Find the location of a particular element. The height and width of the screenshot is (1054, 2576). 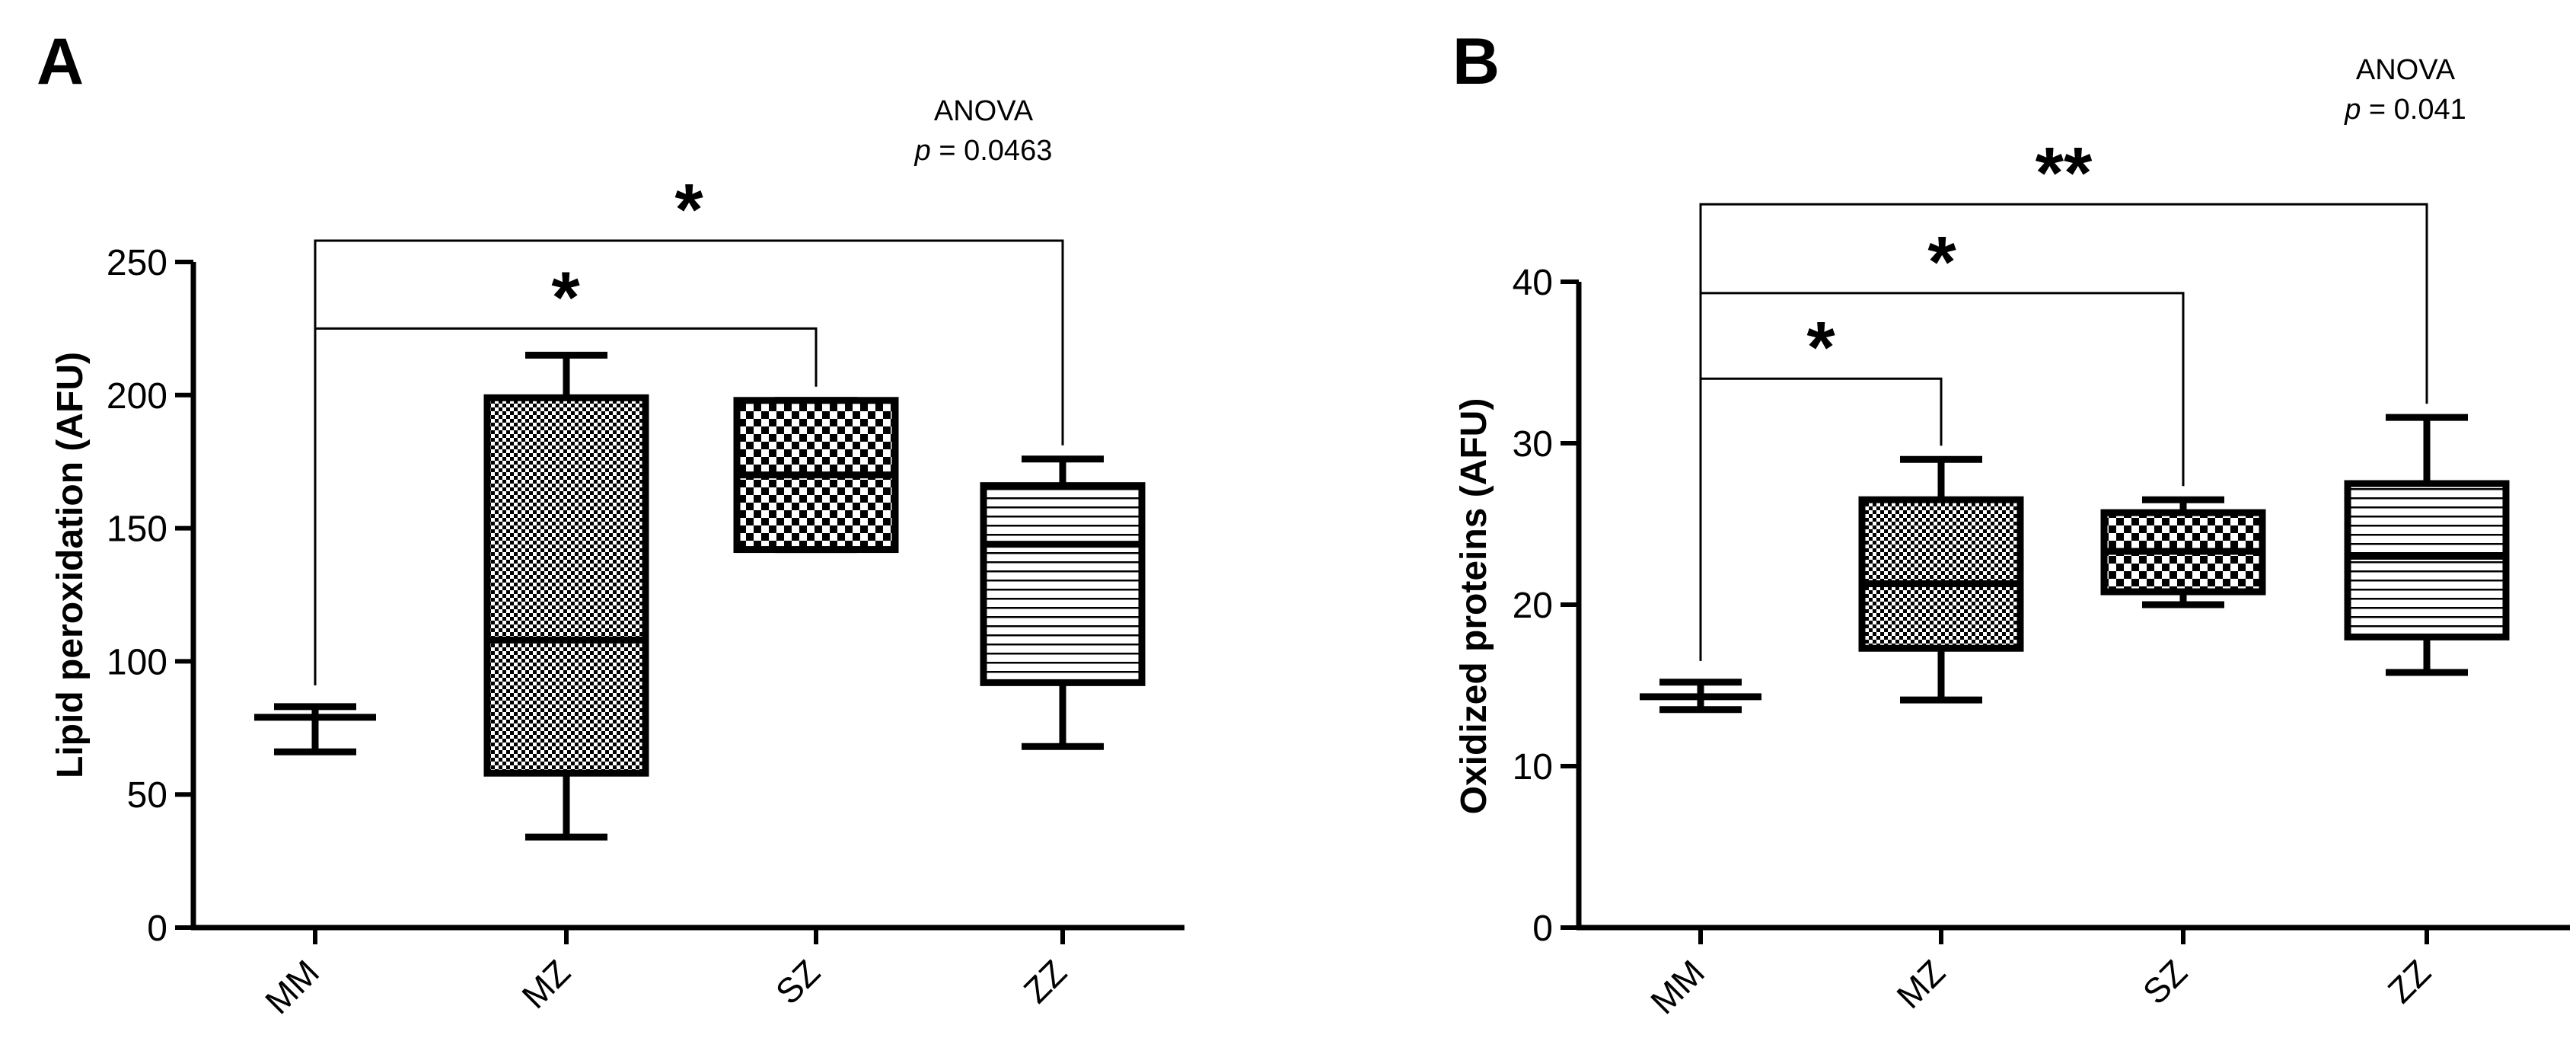

panel-a-sig-mm-zz-label: * is located at coordinates (689, 210).